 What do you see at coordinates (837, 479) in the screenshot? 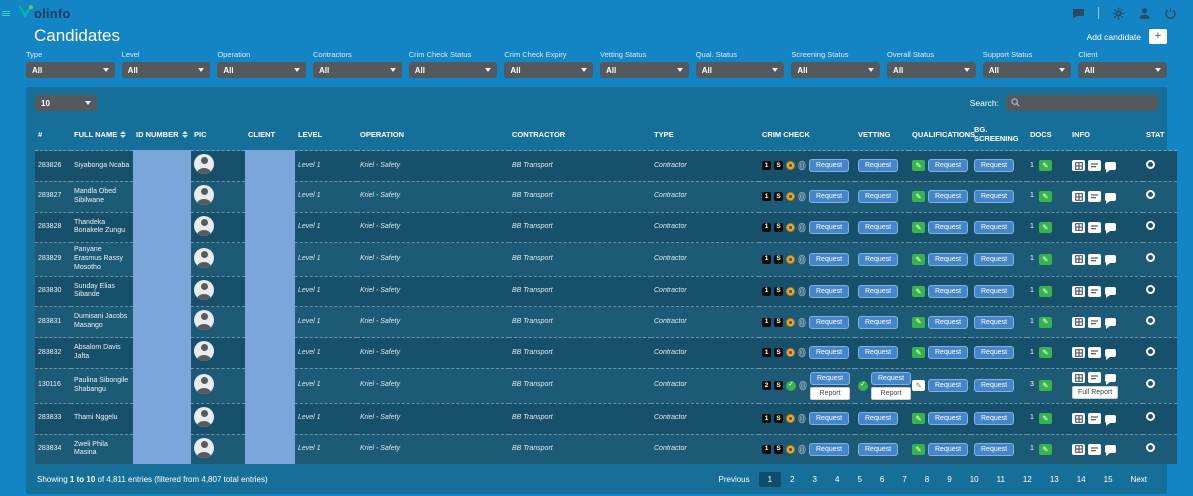
I see `pagination-page-4: 4` at bounding box center [837, 479].